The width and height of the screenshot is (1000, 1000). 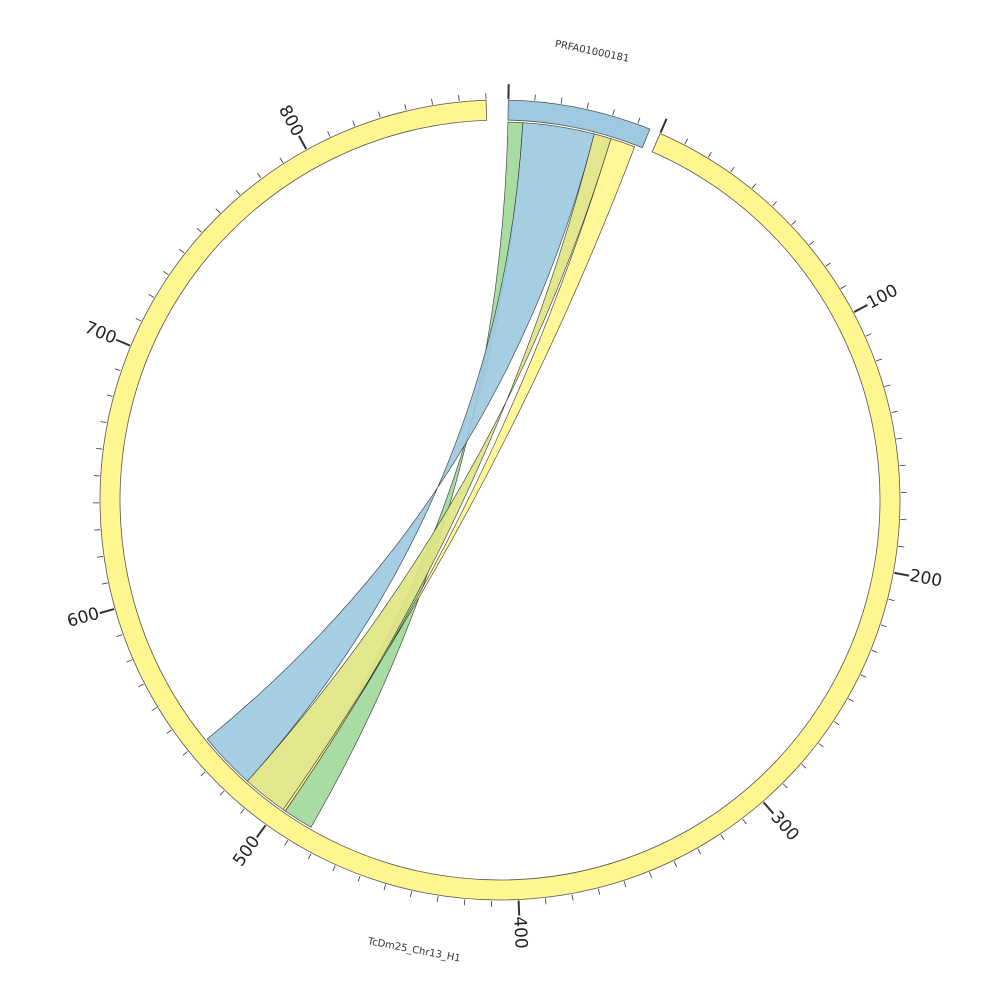 I want to click on tick-label-800: 800, so click(x=290, y=121).